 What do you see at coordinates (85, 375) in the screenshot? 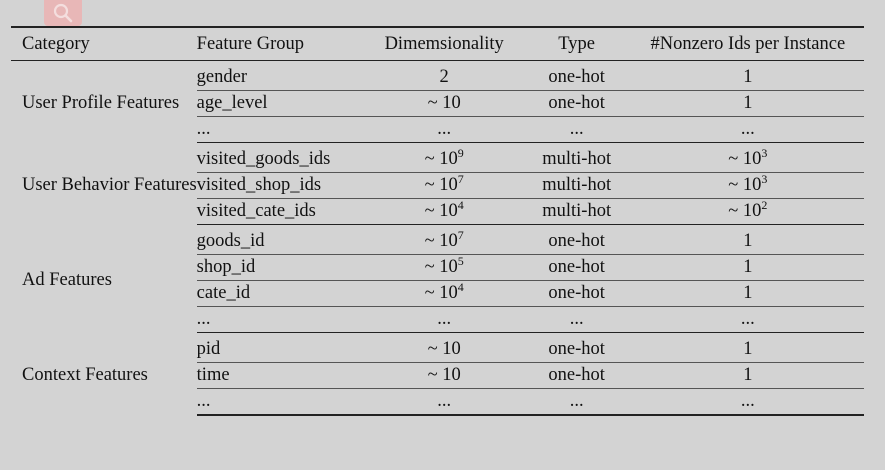
I see `category-cell: Context Features` at bounding box center [85, 375].